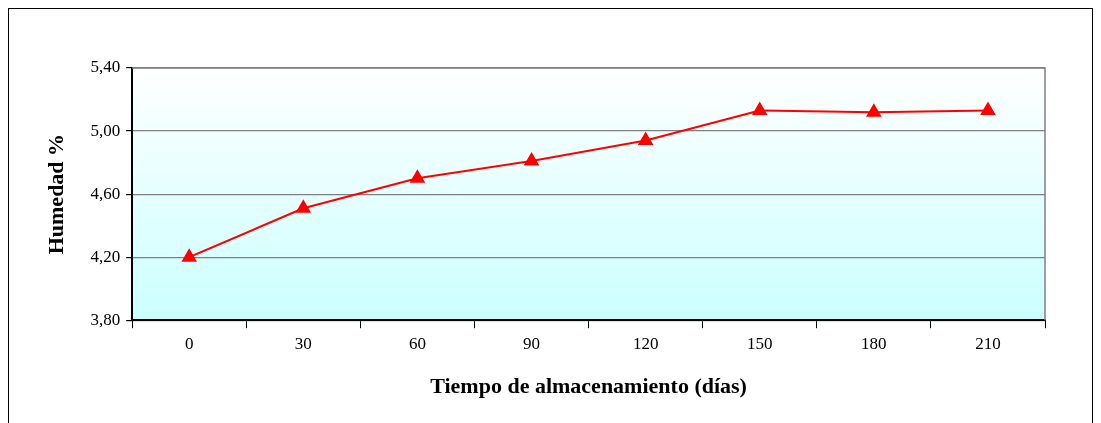  What do you see at coordinates (874, 343) in the screenshot?
I see `x-tick-label: 180` at bounding box center [874, 343].